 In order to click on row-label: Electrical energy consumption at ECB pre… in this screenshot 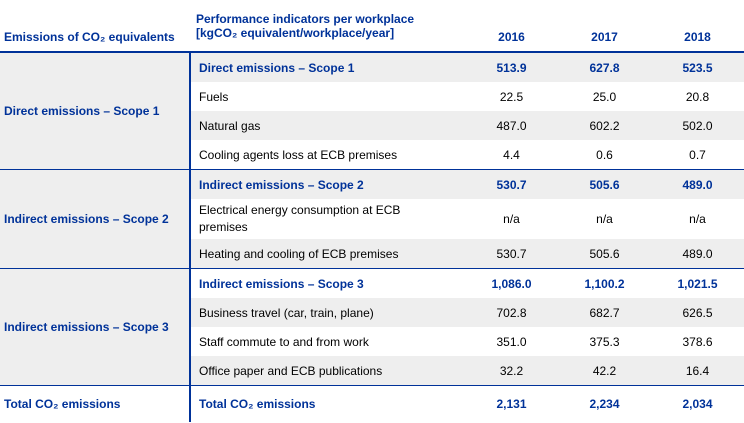, I will do `click(327, 219)`.